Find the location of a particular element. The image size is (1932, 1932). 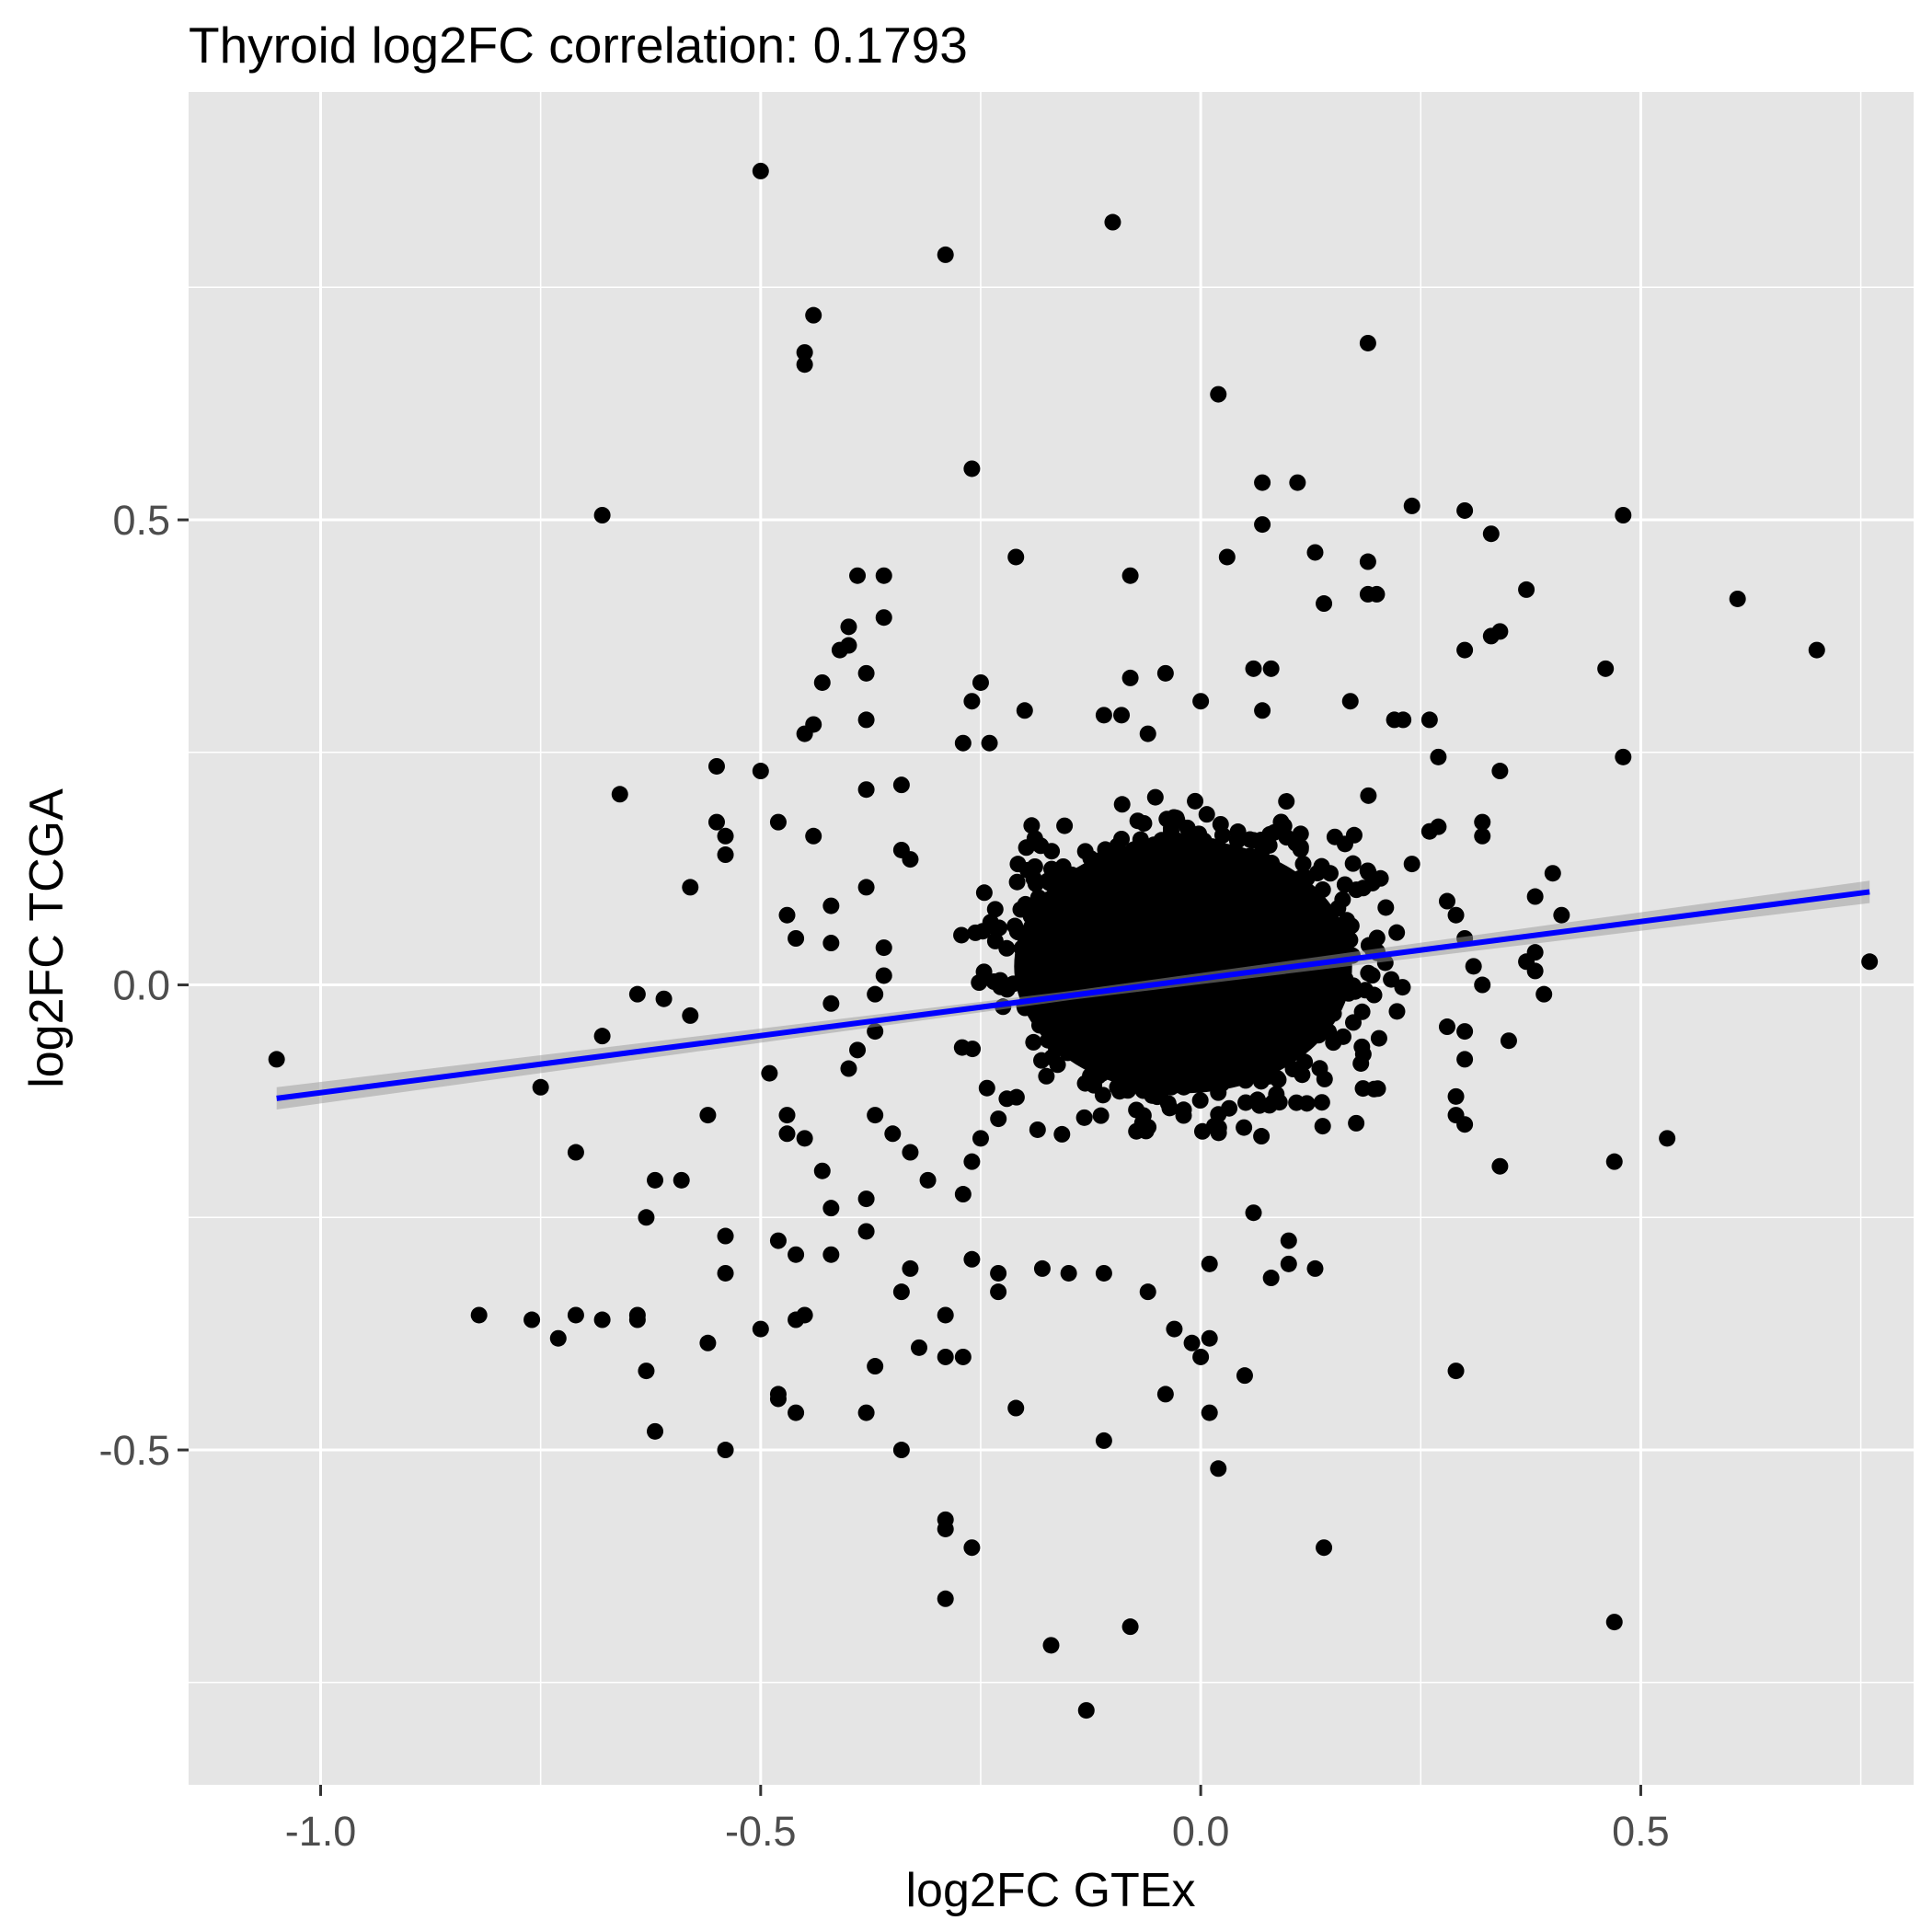

x-tick-label: 0.0 is located at coordinates (1201, 1831).